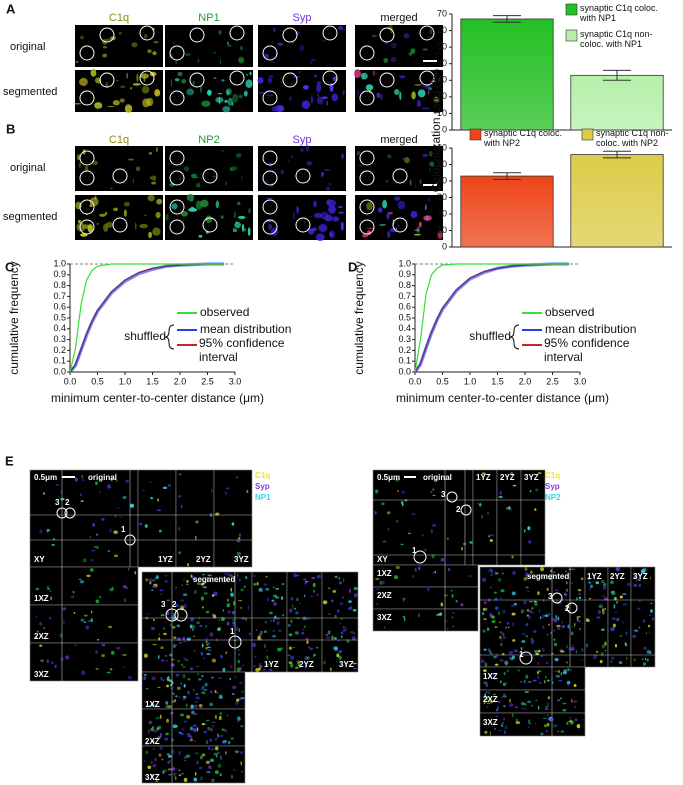  I want to click on legend-label: synaptic C1q coloc. with NP1, so click(619, 13).